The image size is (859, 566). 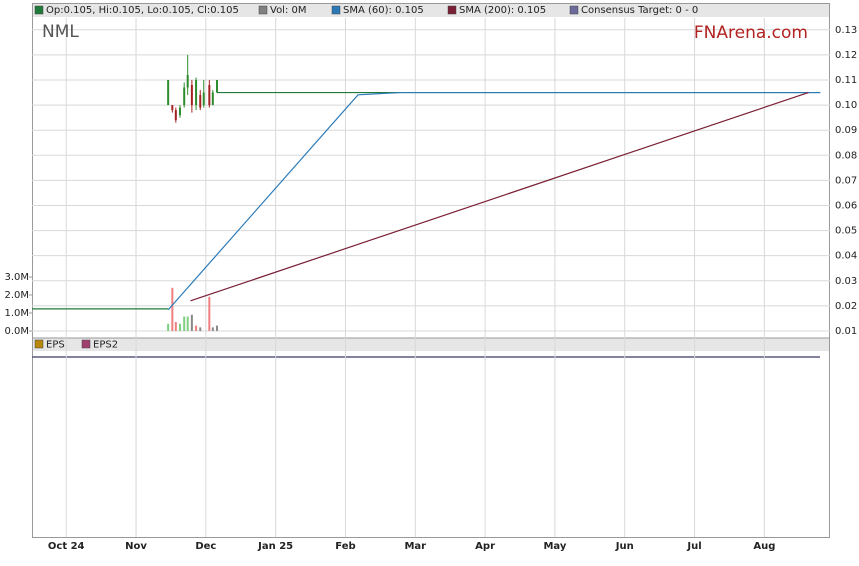 I want to click on y-tick-label: 0.06, so click(x=846, y=205).